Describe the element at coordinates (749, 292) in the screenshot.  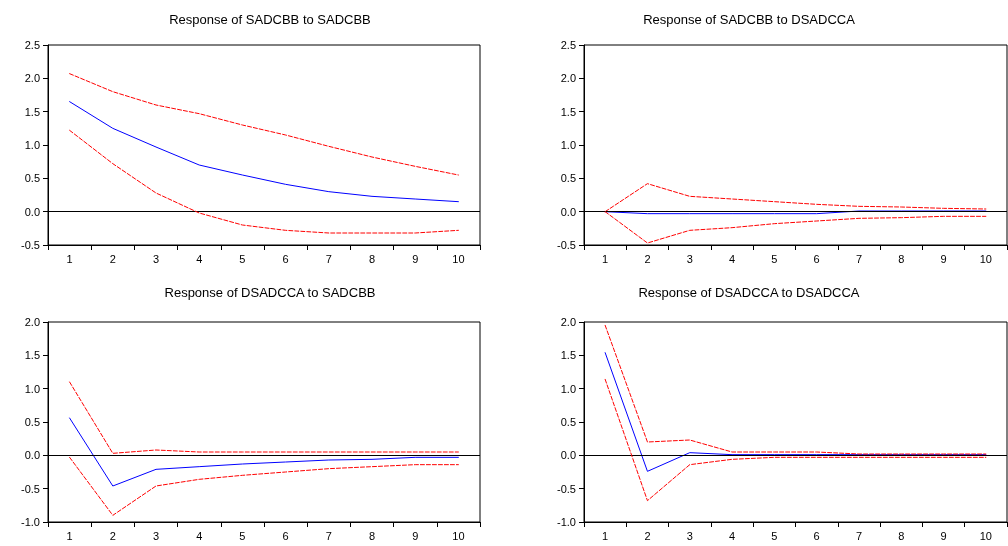
I see `chart-title: Response of DSADCCA to DSADCCA` at that location.